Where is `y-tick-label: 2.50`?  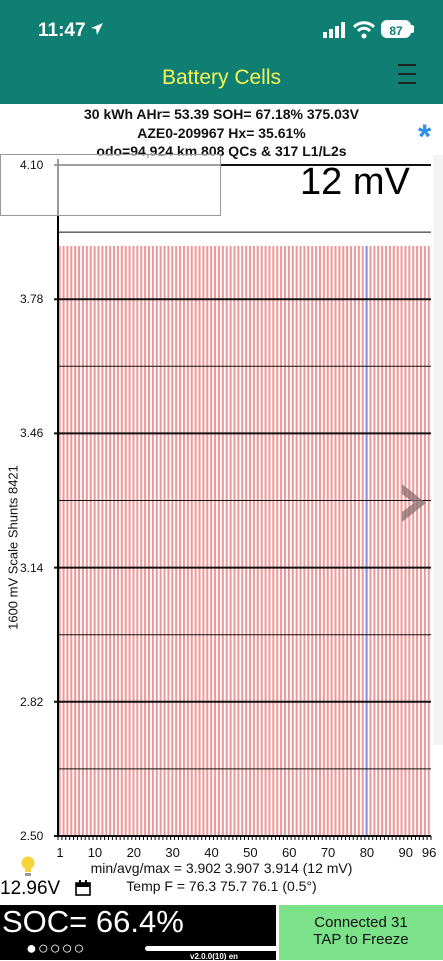 y-tick-label: 2.50 is located at coordinates (32, 836).